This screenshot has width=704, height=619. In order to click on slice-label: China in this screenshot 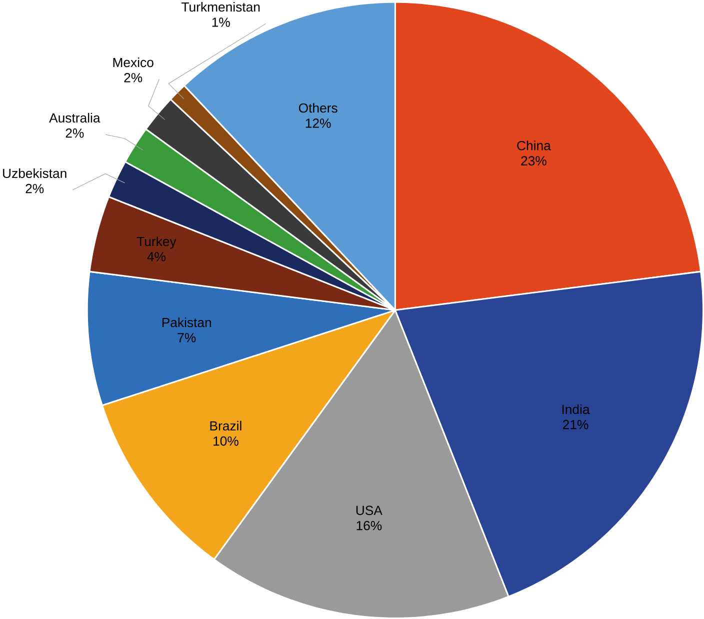, I will do `click(534, 145)`.